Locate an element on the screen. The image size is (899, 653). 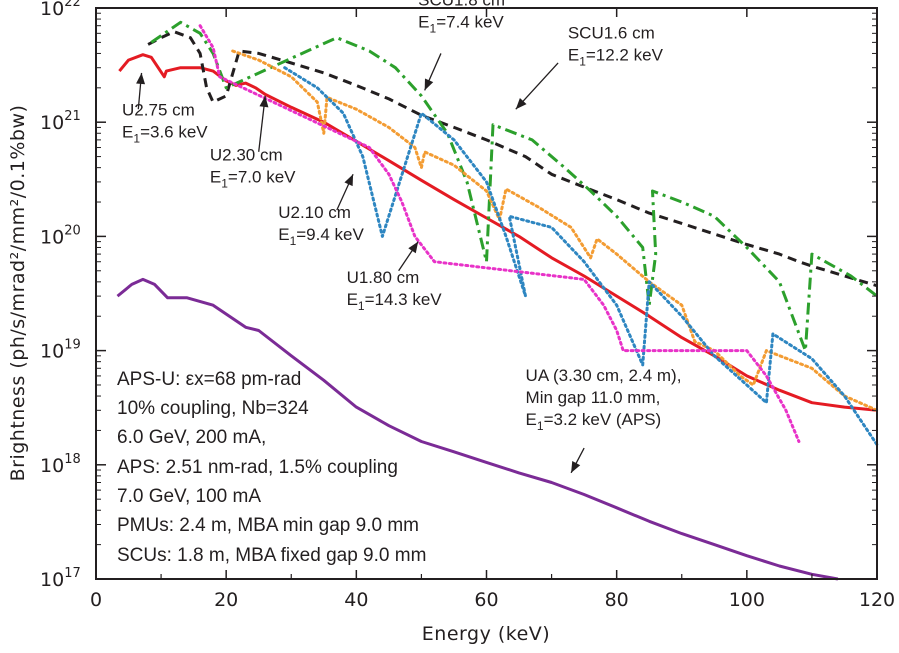
y-tick-label: 1022 is located at coordinates (60, 10).